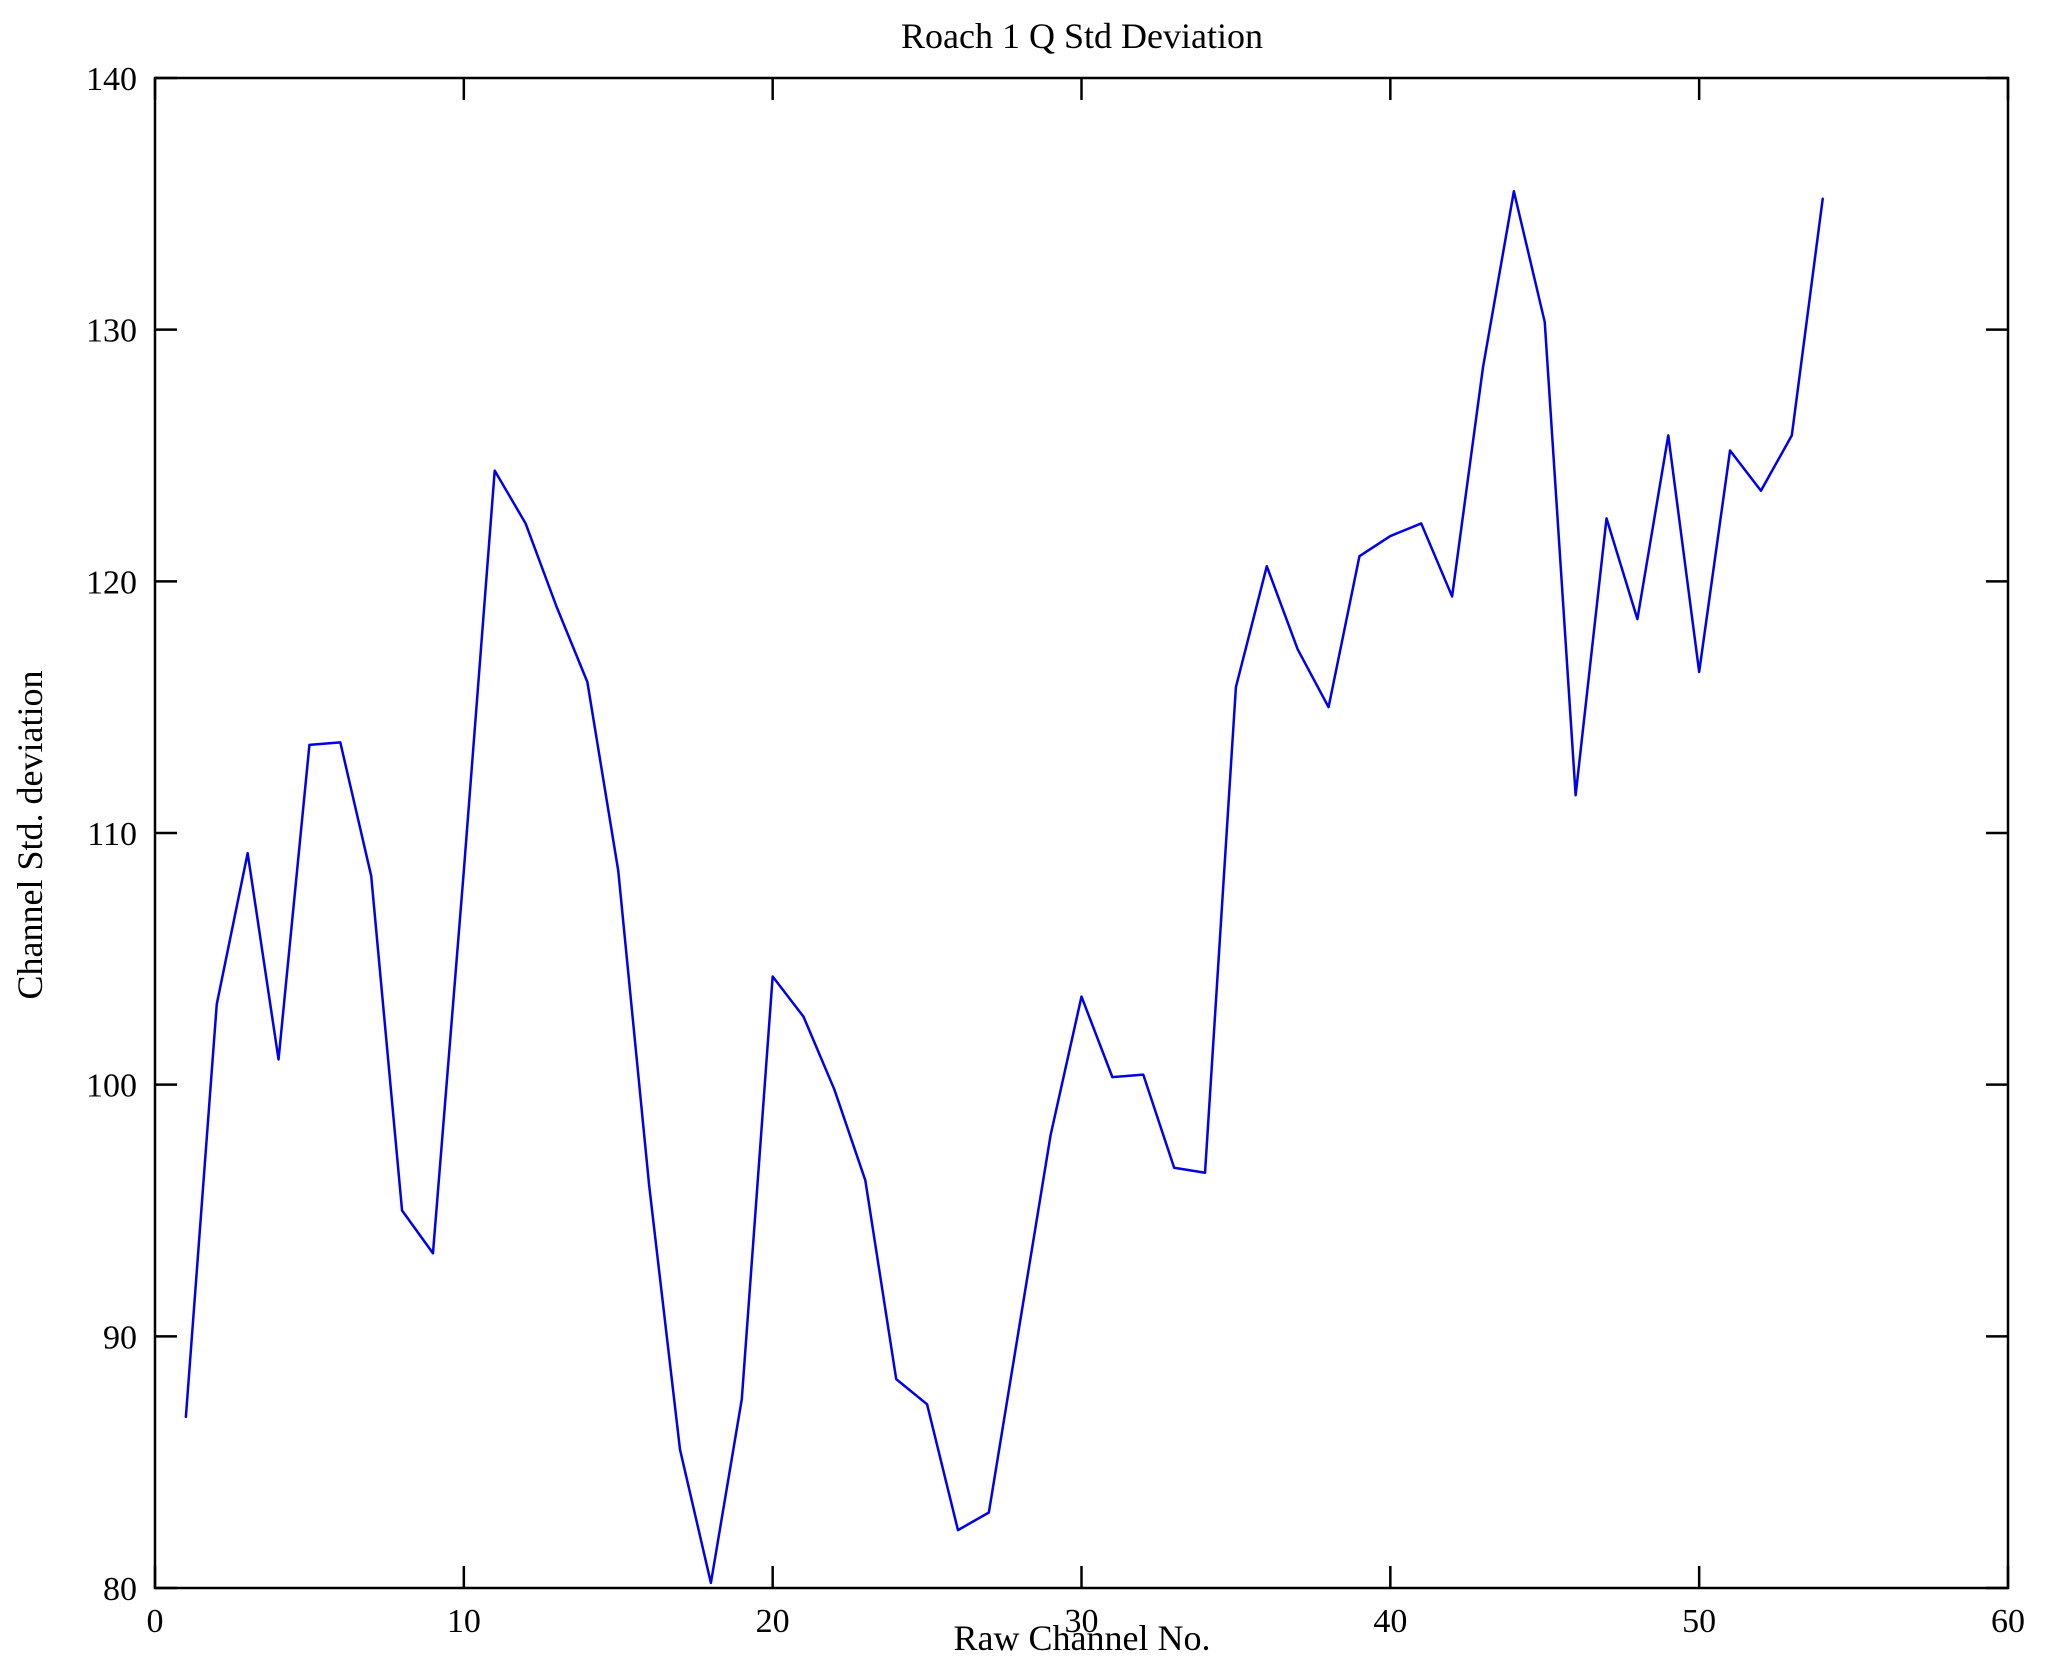 This screenshot has width=2046, height=1671. I want to click on x-tick-label: 60, so click(2008, 1621).